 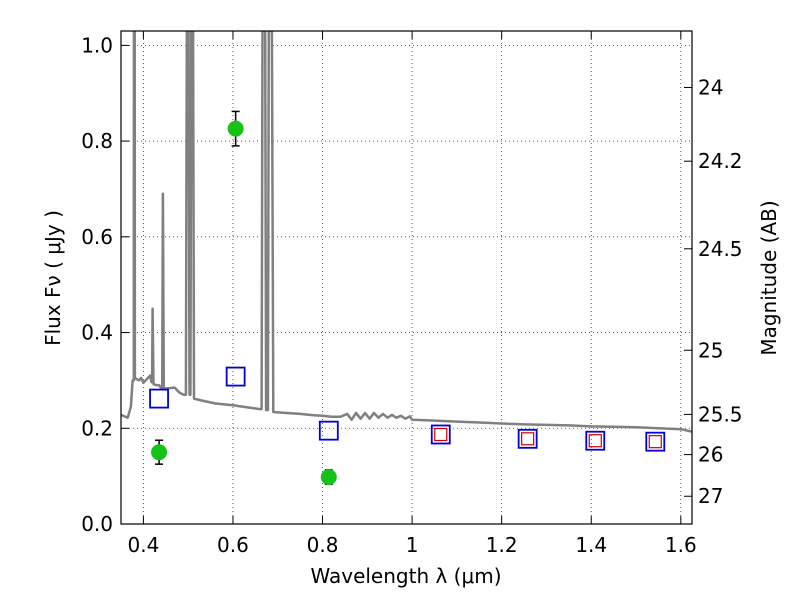 I want to click on y2-tick-label: 25, so click(x=710, y=350).